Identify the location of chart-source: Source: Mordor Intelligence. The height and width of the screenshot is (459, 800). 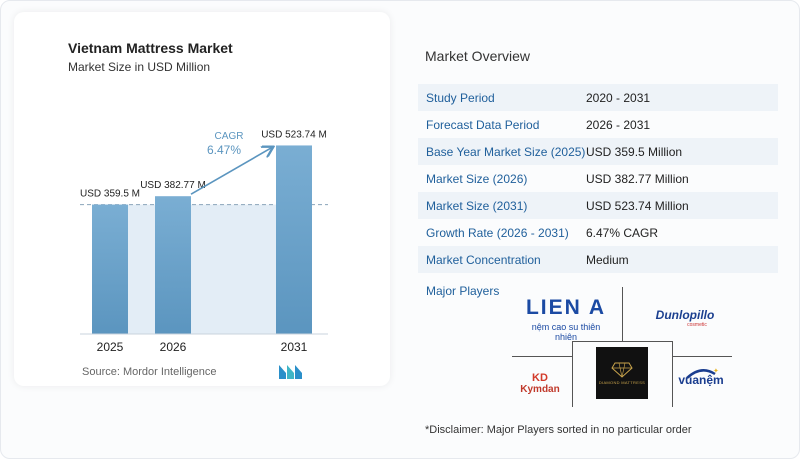
(149, 372).